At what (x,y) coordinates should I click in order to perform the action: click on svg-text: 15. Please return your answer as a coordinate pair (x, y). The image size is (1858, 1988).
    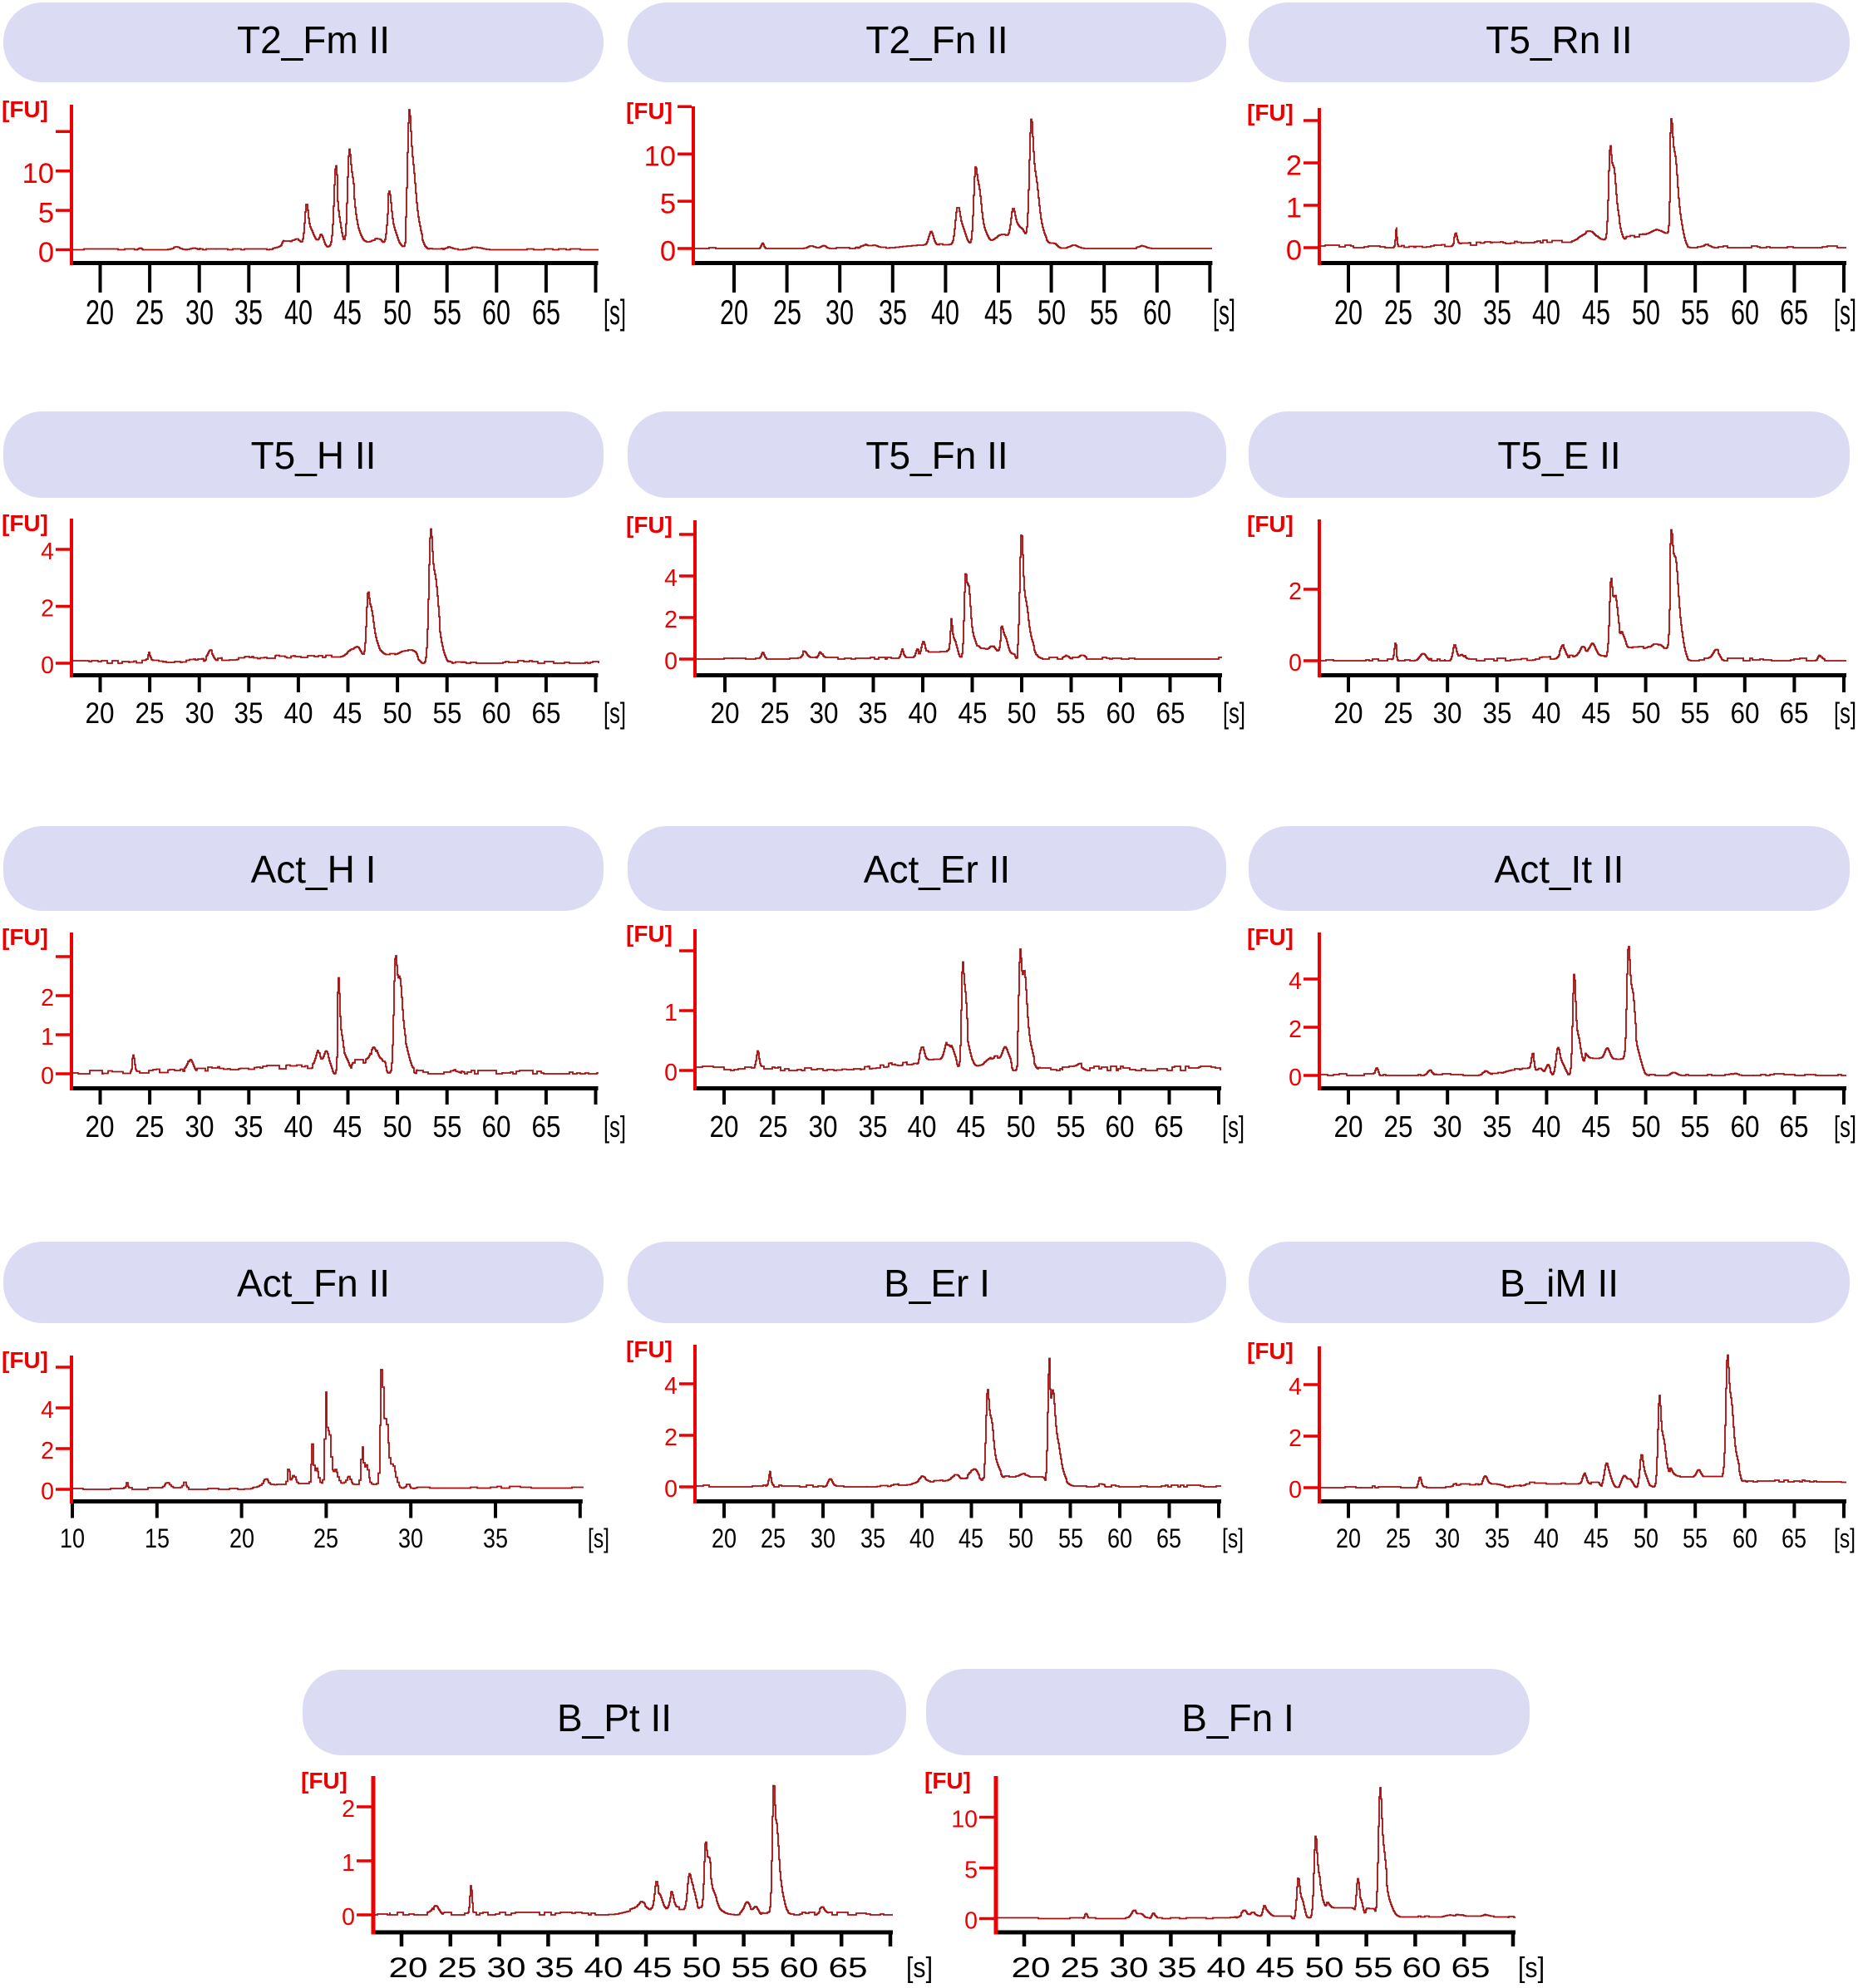
    Looking at the image, I should click on (157, 1538).